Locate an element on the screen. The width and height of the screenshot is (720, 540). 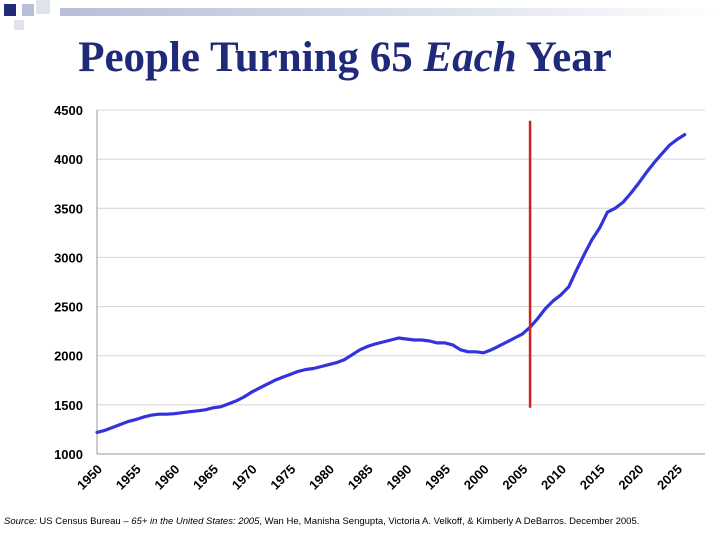
title-text: People Turning 65 is located at coordinates (251, 57).